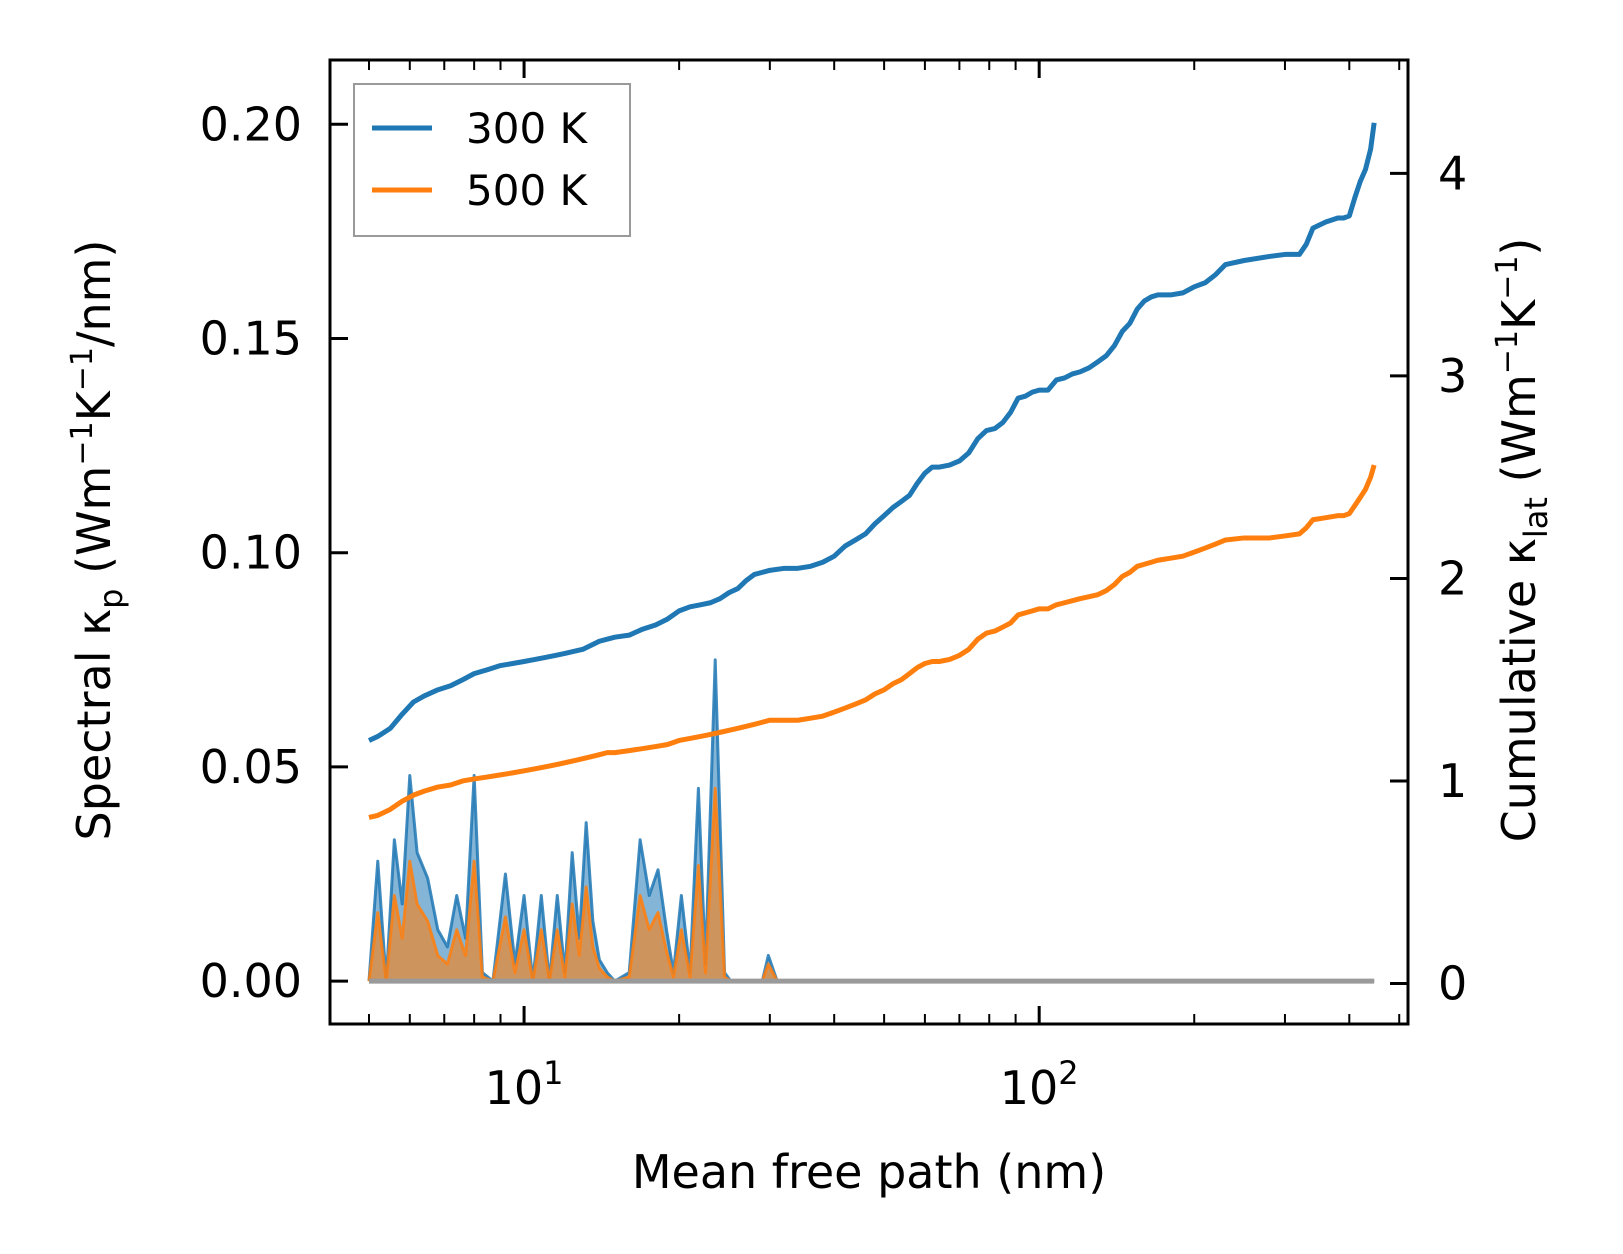 The width and height of the screenshot is (1623, 1254). What do you see at coordinates (1519, 247) in the screenshot?
I see `y-right-axis-title-unit-c: )` at bounding box center [1519, 247].